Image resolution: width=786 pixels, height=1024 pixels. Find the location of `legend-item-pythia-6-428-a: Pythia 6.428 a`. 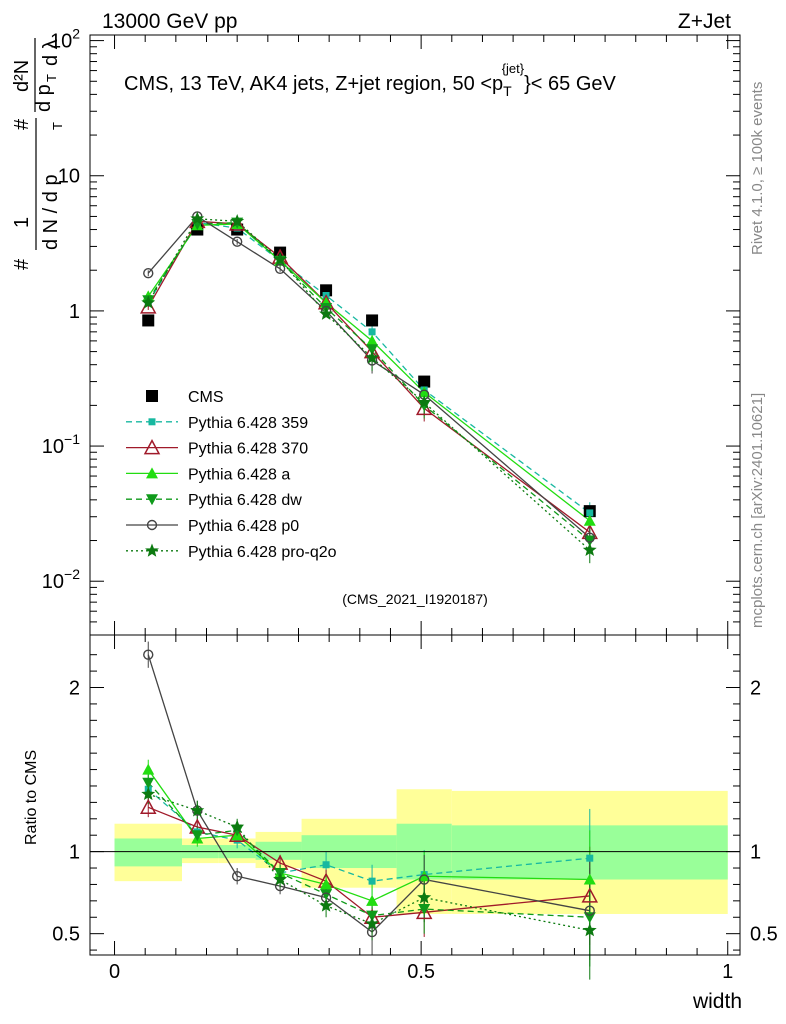

legend-item-pythia-6-428-a: Pythia 6.428 a is located at coordinates (208, 474).